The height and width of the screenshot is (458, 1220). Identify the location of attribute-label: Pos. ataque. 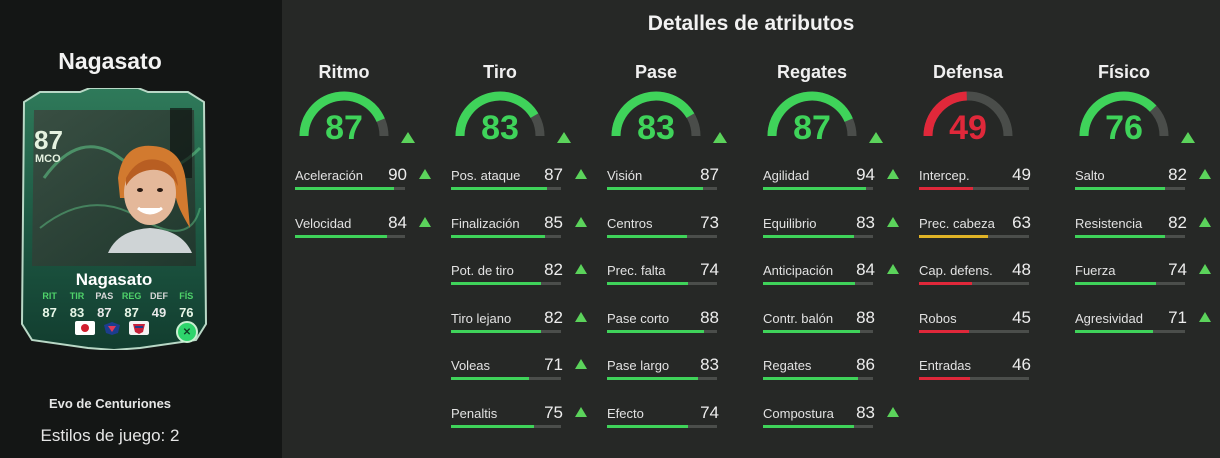
(486, 175).